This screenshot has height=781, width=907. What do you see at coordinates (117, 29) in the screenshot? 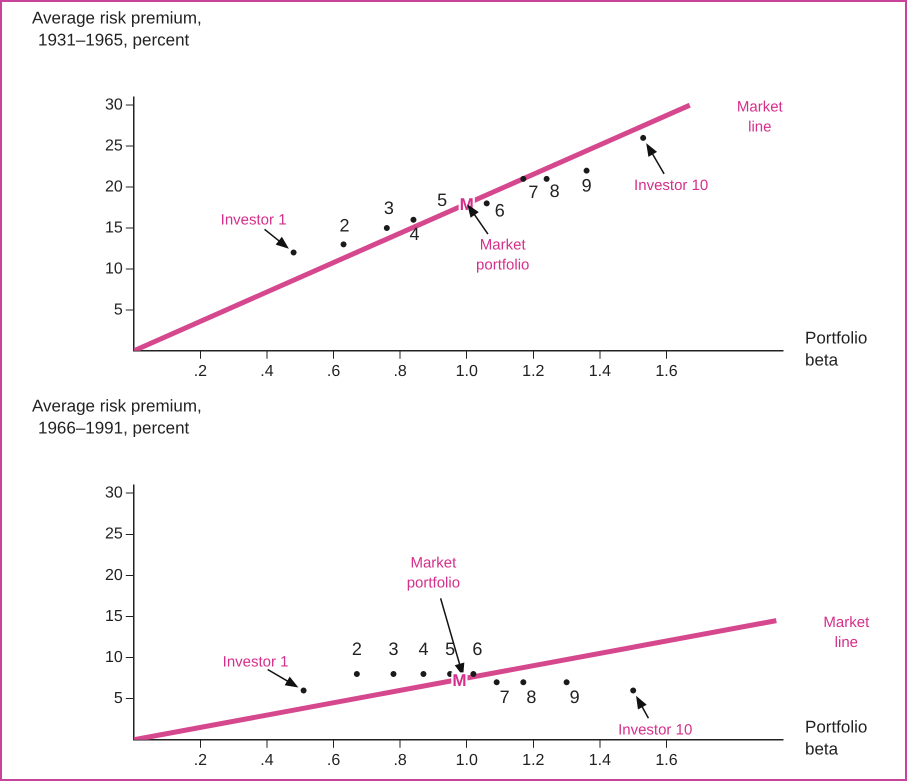
I see `y-axis-title: Average risk premium, 1931–1965, percent` at bounding box center [117, 29].